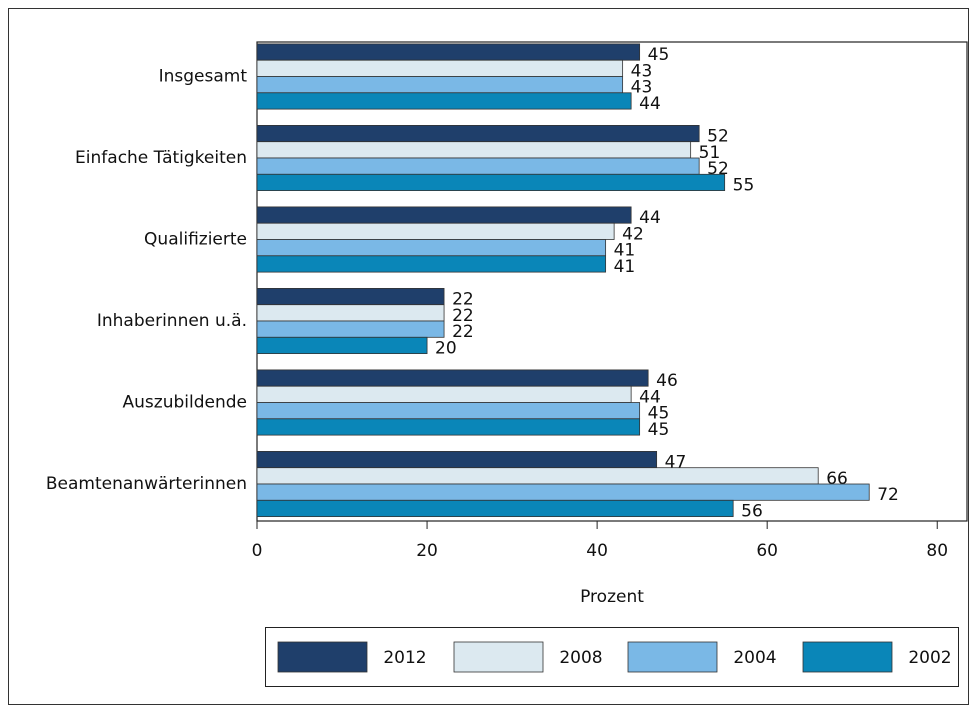 The image size is (977, 712). I want to click on y-tick-label: Inhaberinnen u.ä., so click(172, 321).